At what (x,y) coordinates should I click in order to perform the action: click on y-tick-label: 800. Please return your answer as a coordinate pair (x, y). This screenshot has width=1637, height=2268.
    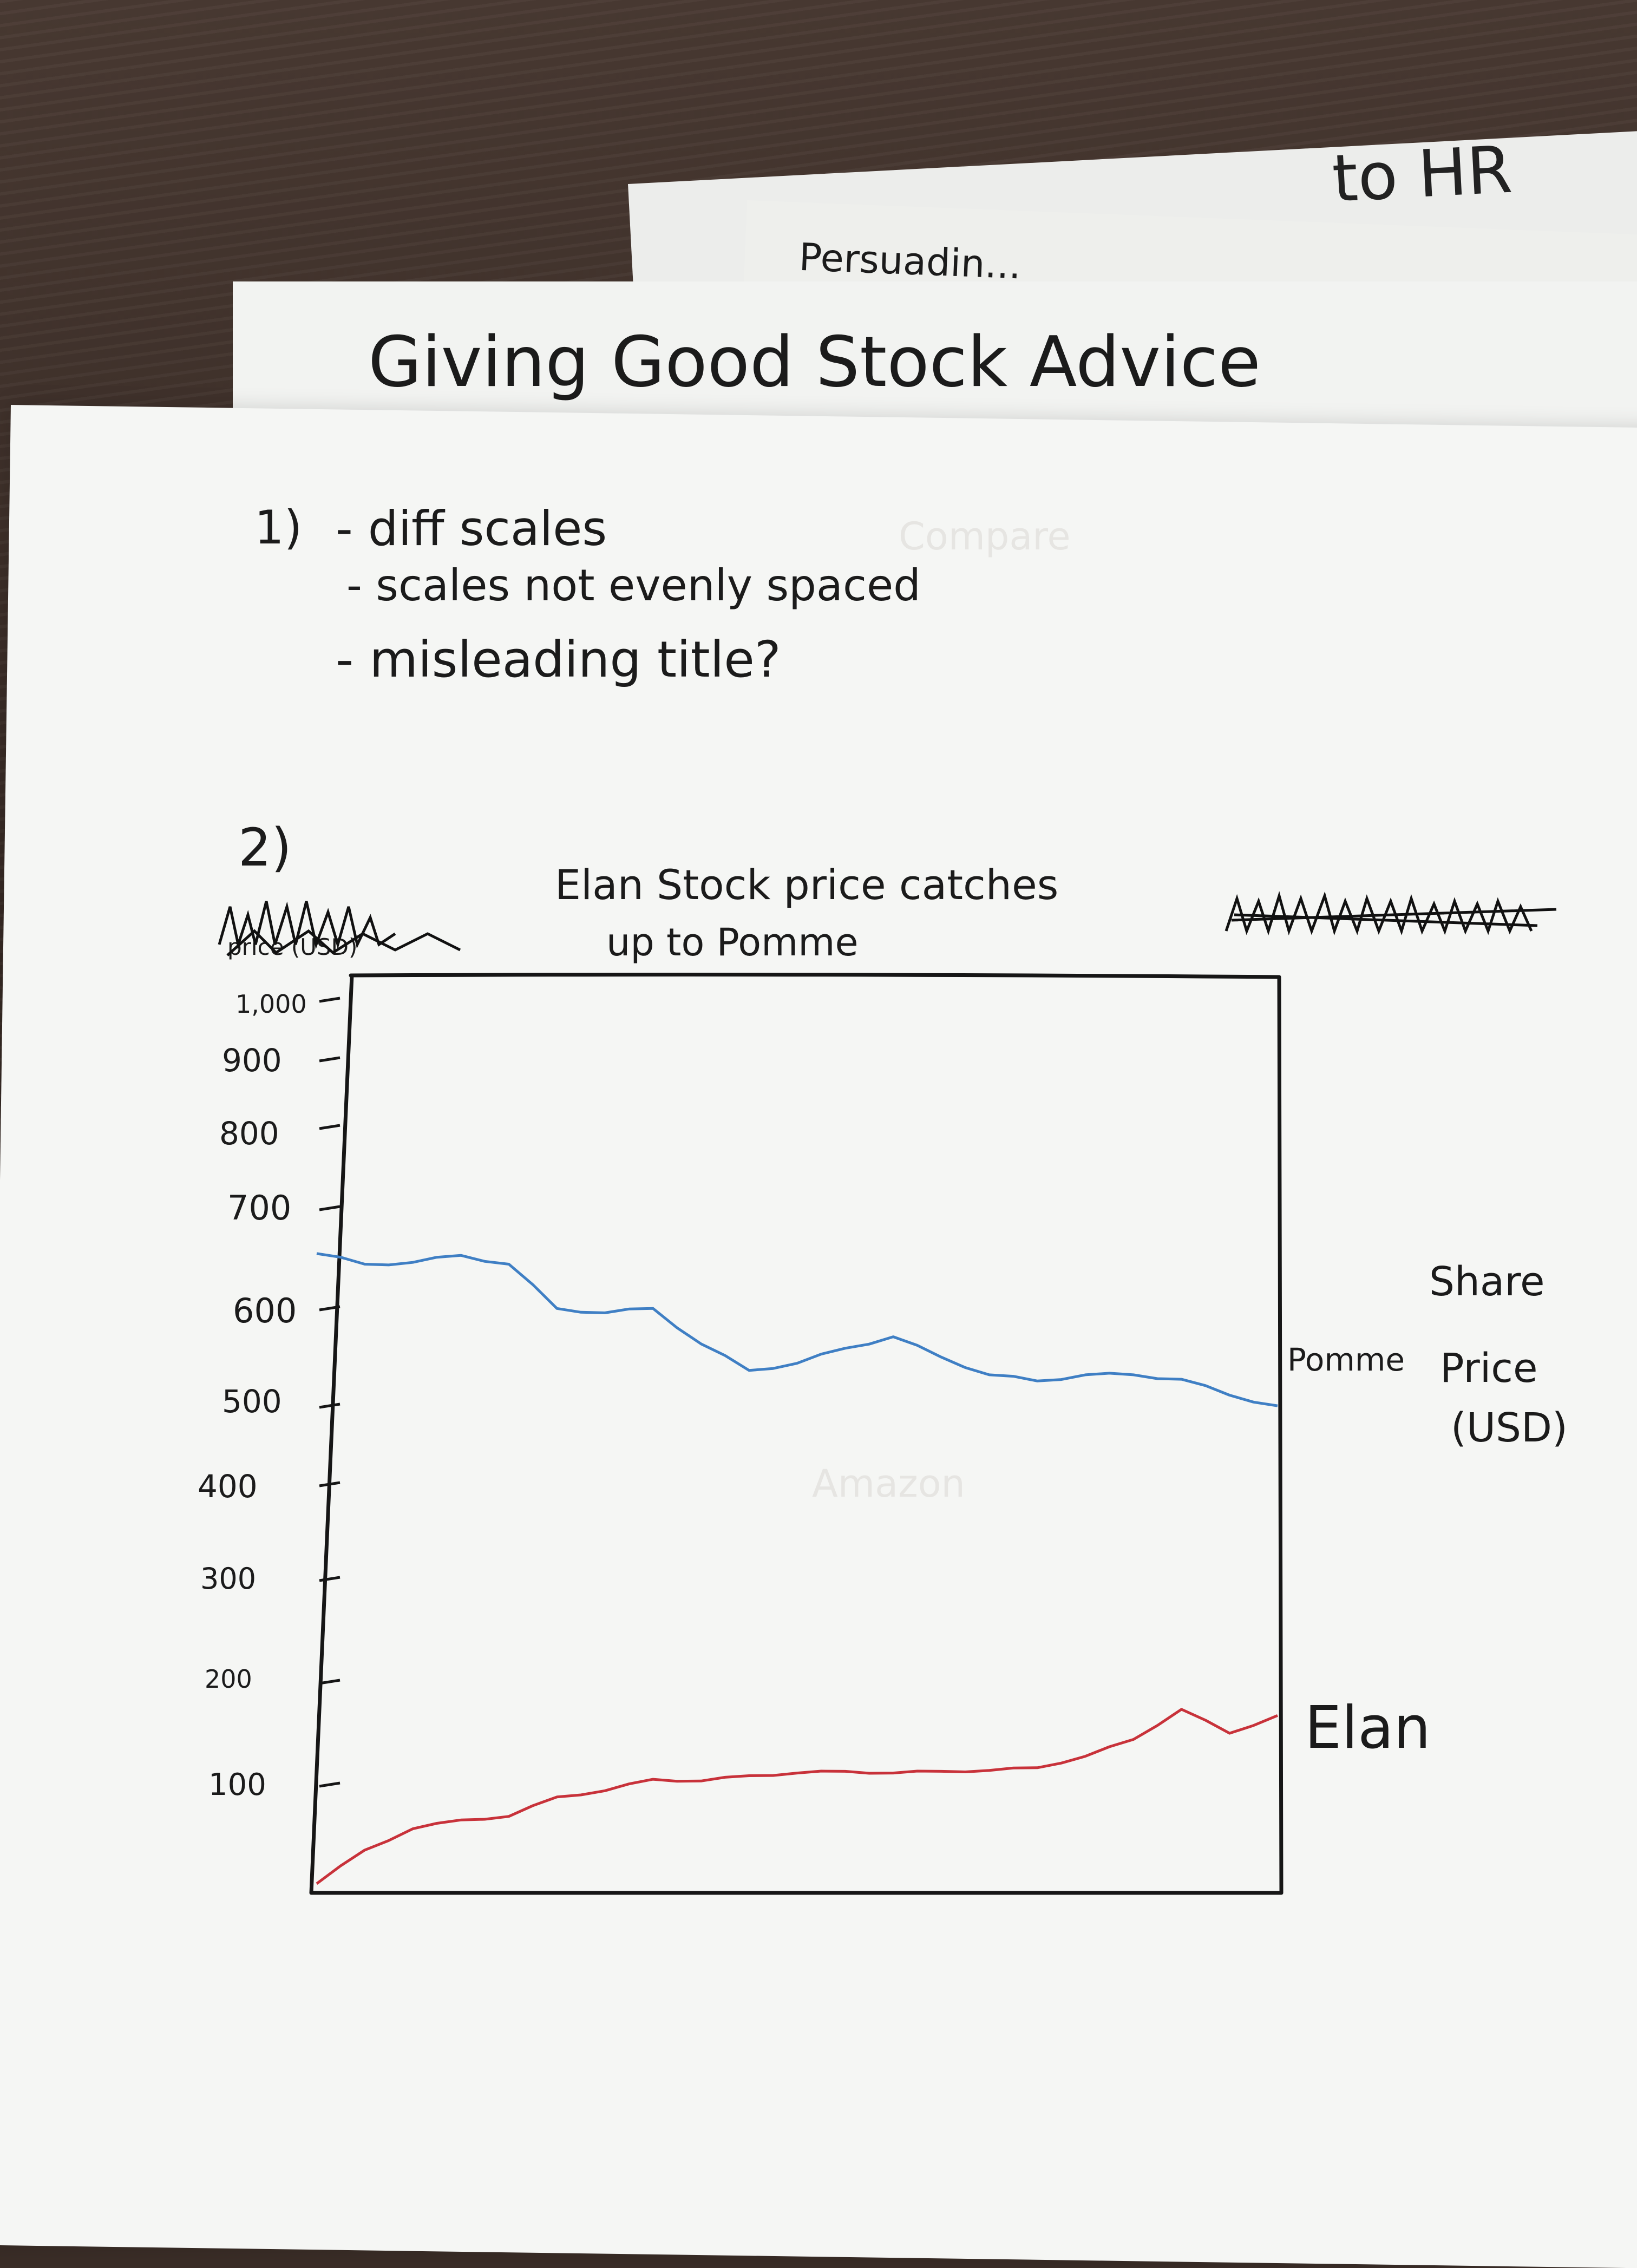
    Looking at the image, I should click on (249, 1133).